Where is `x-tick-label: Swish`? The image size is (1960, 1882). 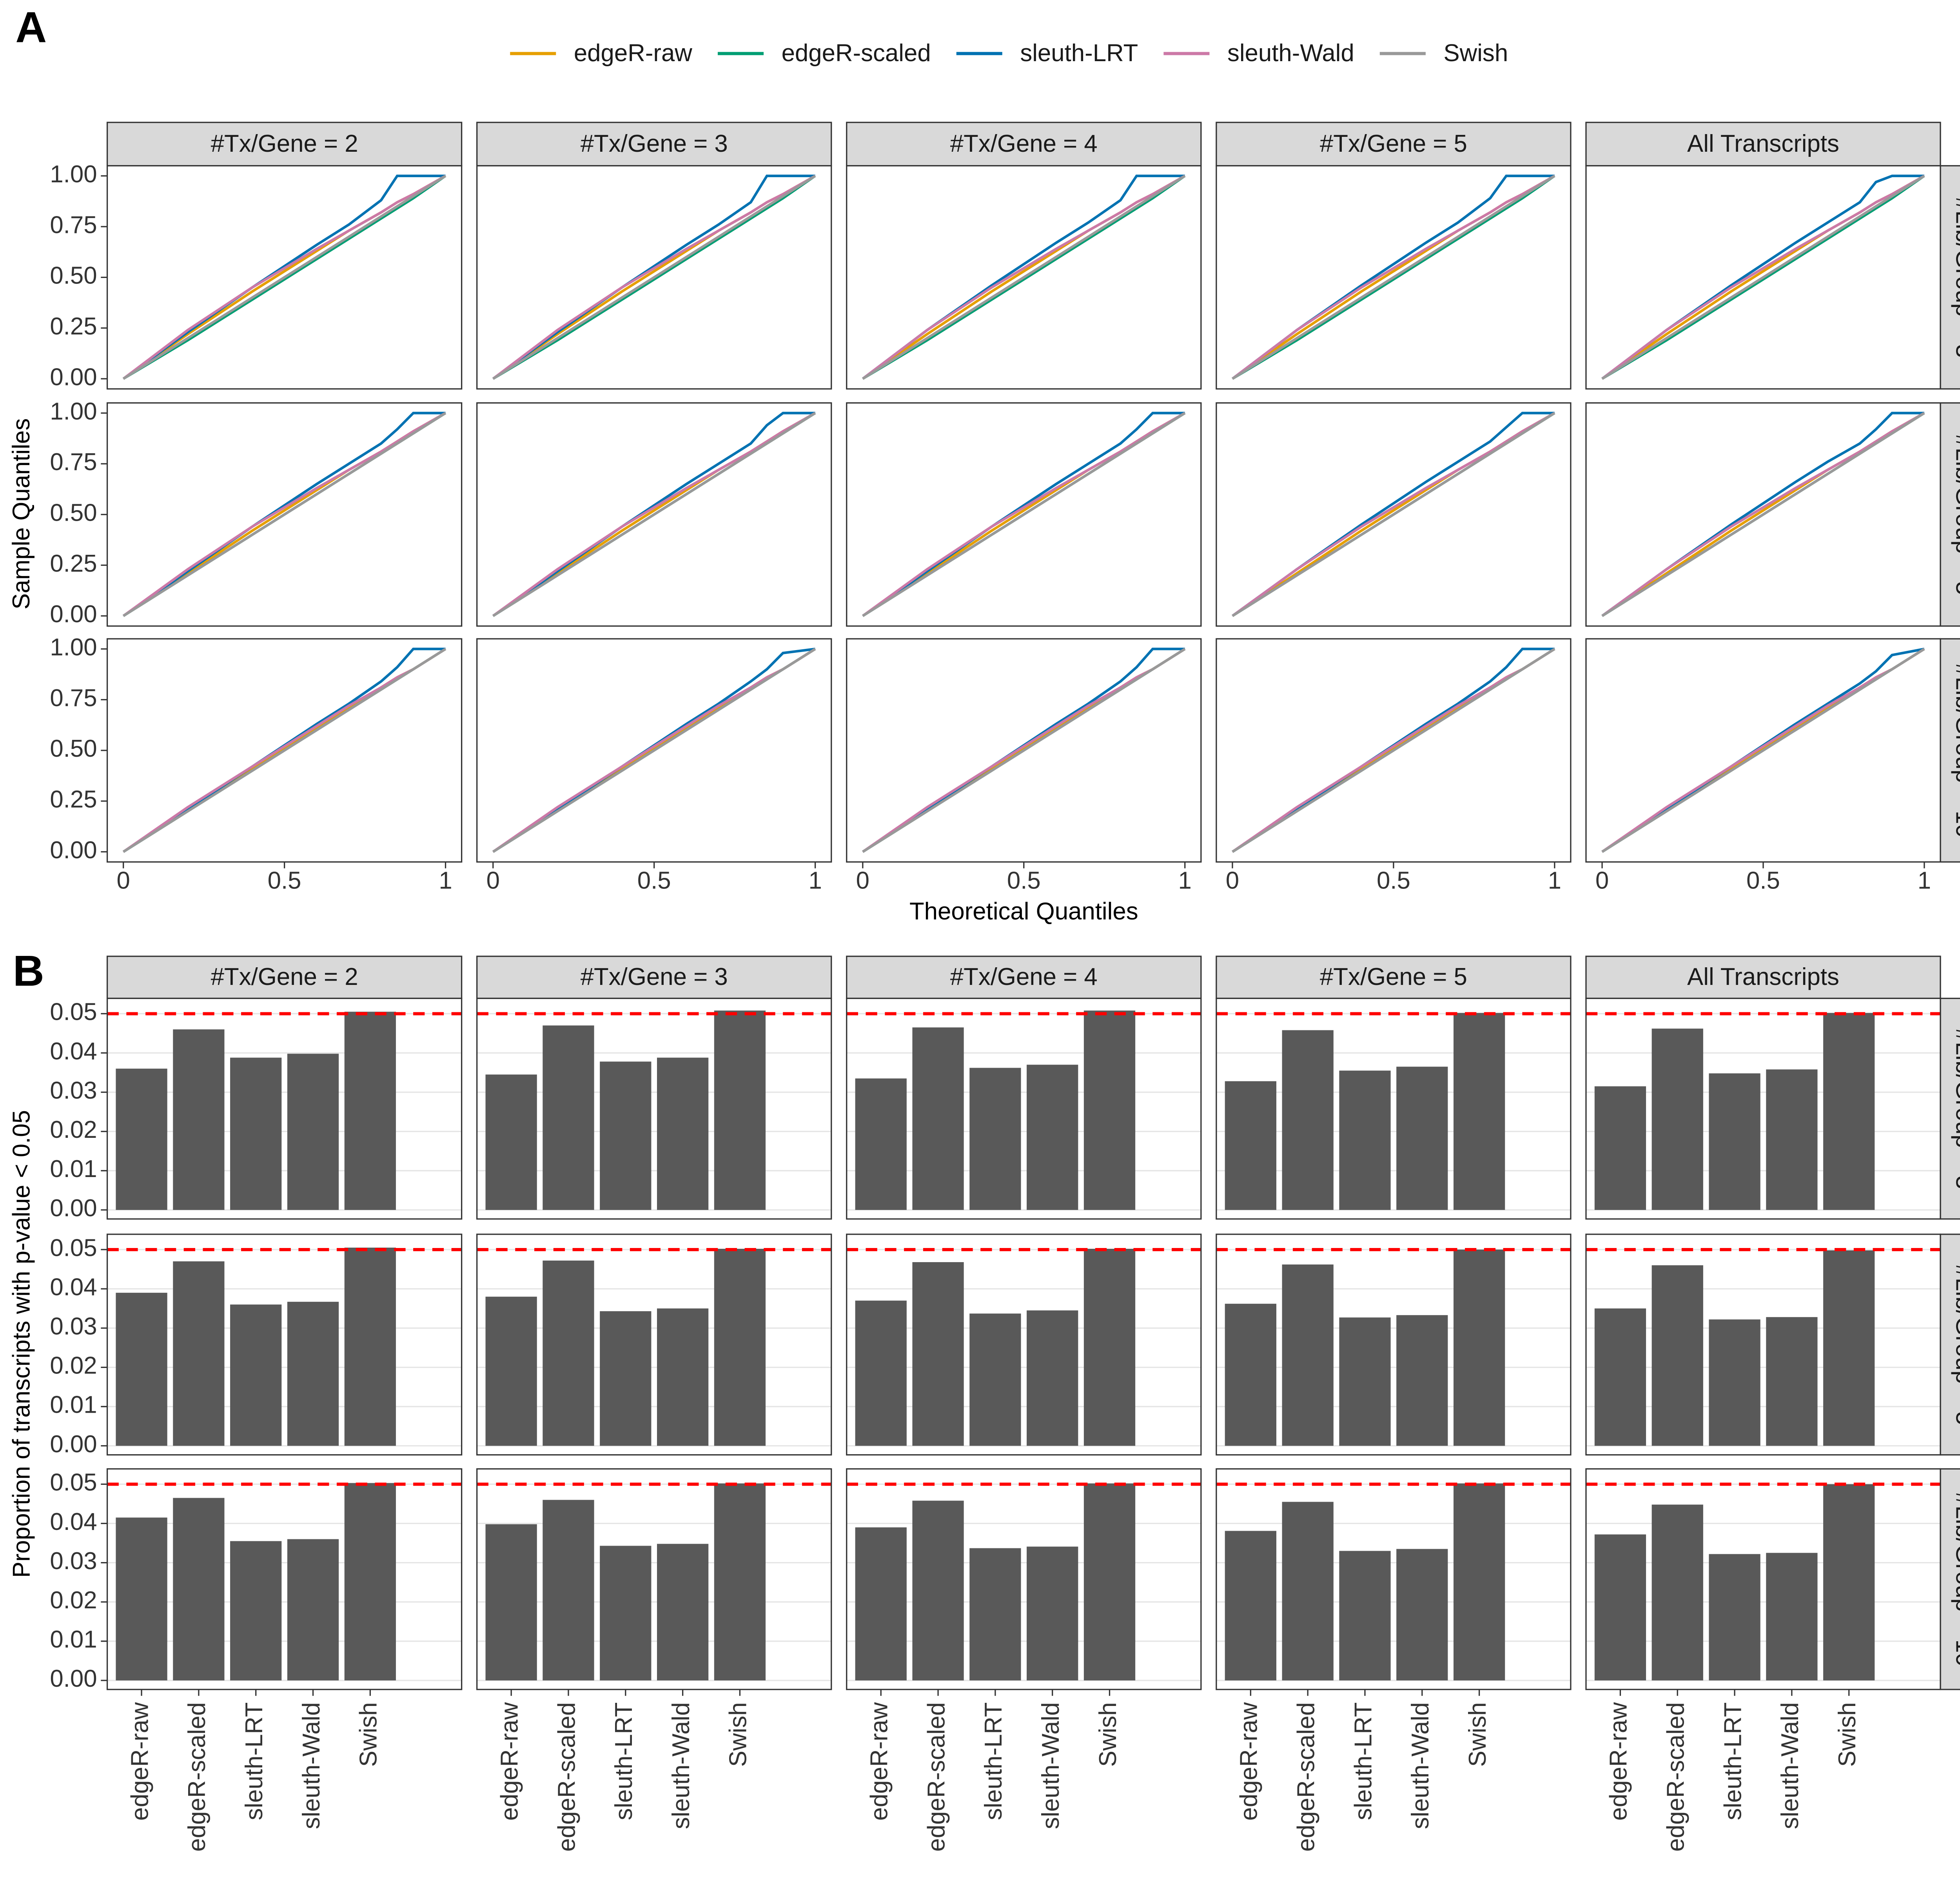 x-tick-label: Swish is located at coordinates (1108, 1734).